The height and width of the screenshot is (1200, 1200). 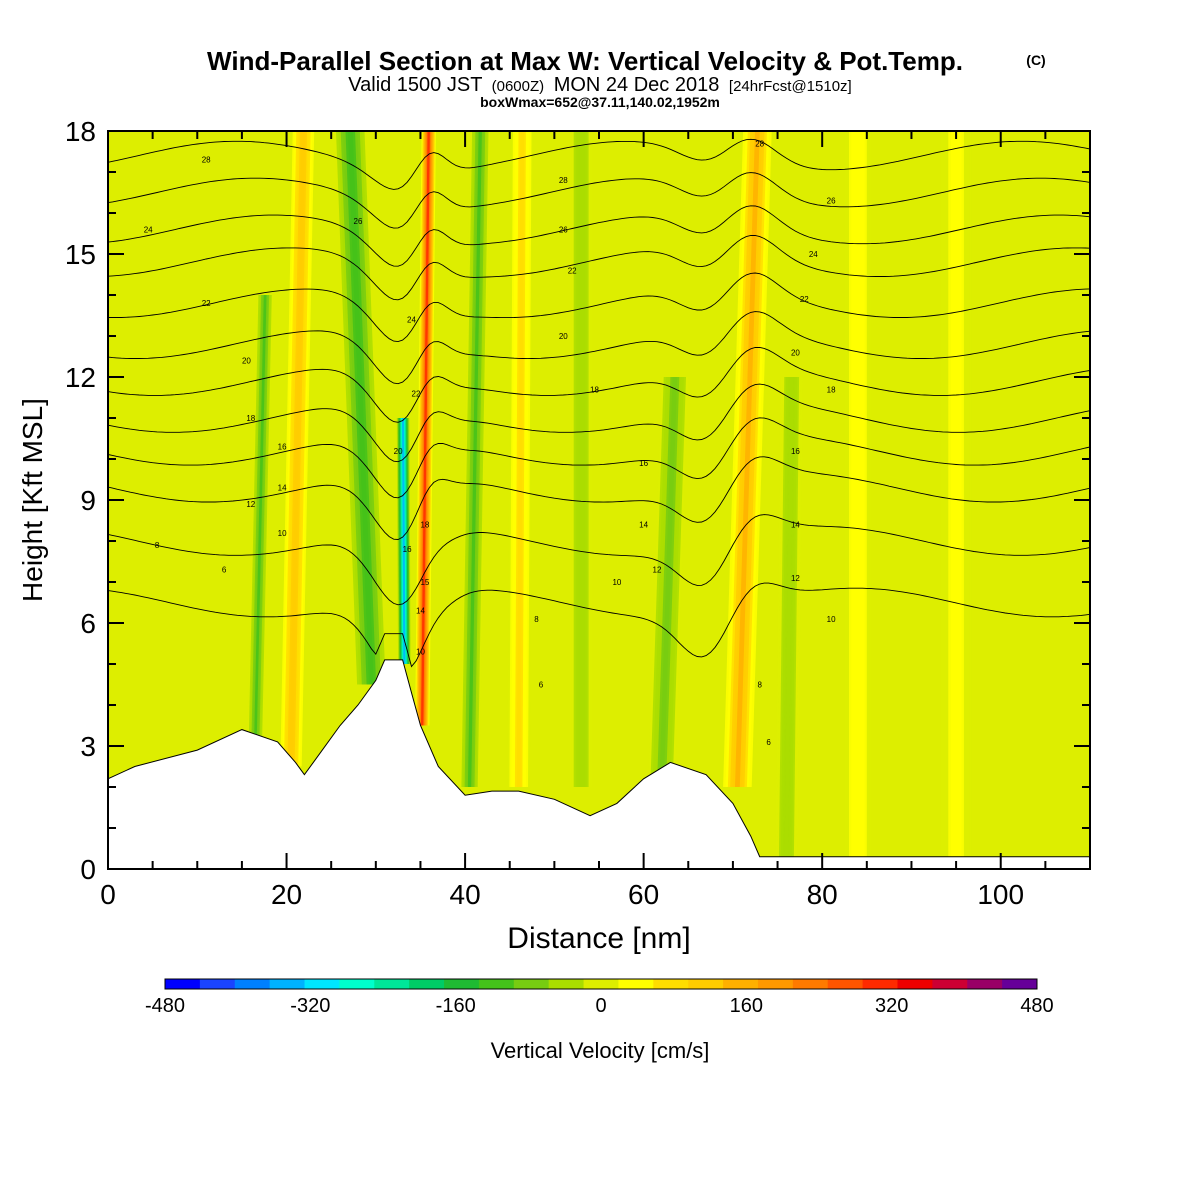 What do you see at coordinates (600, 102) in the screenshot?
I see `box-info: boxWmax=652@37.11,140.02,1952m` at bounding box center [600, 102].